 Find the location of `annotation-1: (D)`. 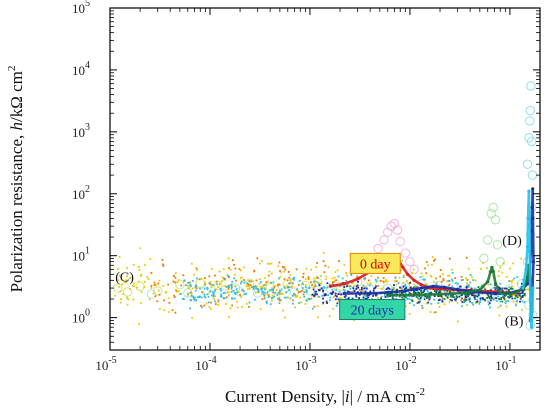

annotation-1: (D) is located at coordinates (512, 241).